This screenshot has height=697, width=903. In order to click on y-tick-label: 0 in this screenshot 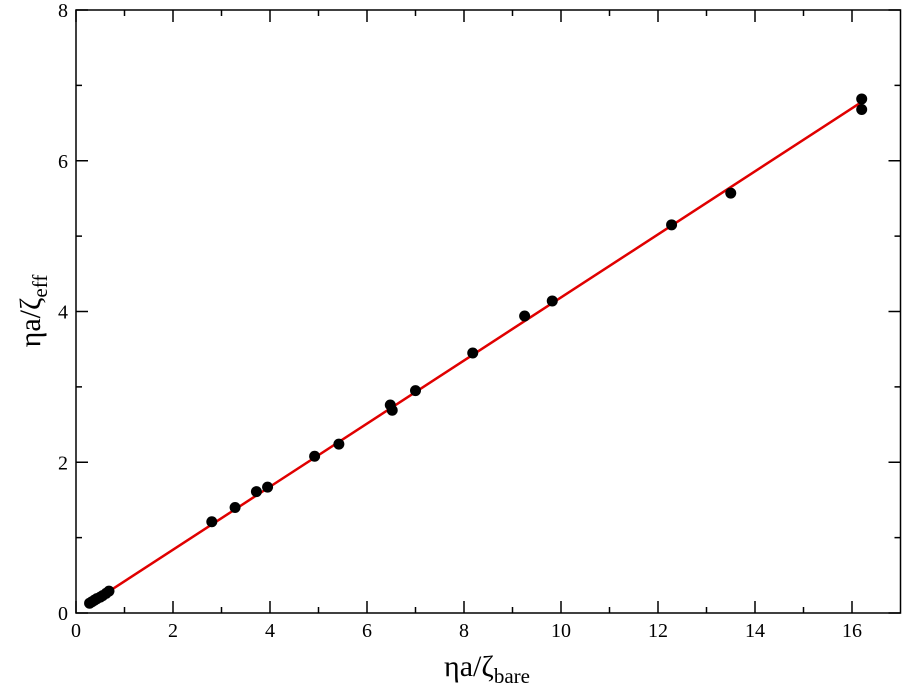, I will do `click(63, 614)`.